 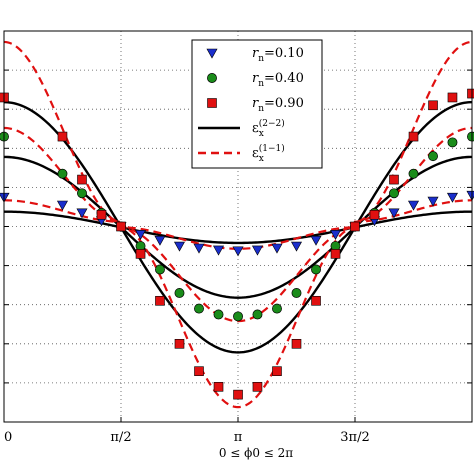 What do you see at coordinates (238, 437) in the screenshot?
I see `x-tick-label: π` at bounding box center [238, 437].